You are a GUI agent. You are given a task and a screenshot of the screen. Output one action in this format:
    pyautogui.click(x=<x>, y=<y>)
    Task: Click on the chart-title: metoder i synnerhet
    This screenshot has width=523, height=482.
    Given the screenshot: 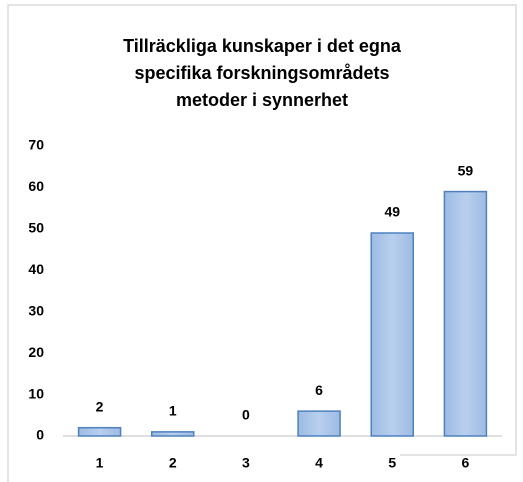 What is the action you would take?
    pyautogui.click(x=262, y=100)
    